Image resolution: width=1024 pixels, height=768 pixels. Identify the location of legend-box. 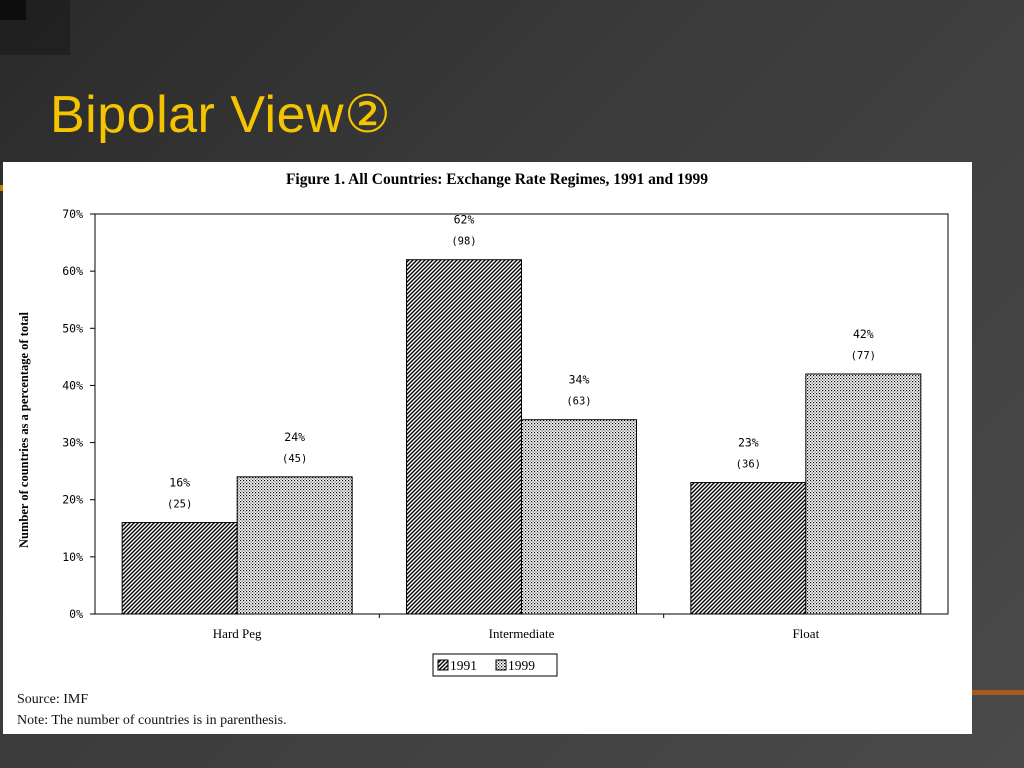
(495, 665).